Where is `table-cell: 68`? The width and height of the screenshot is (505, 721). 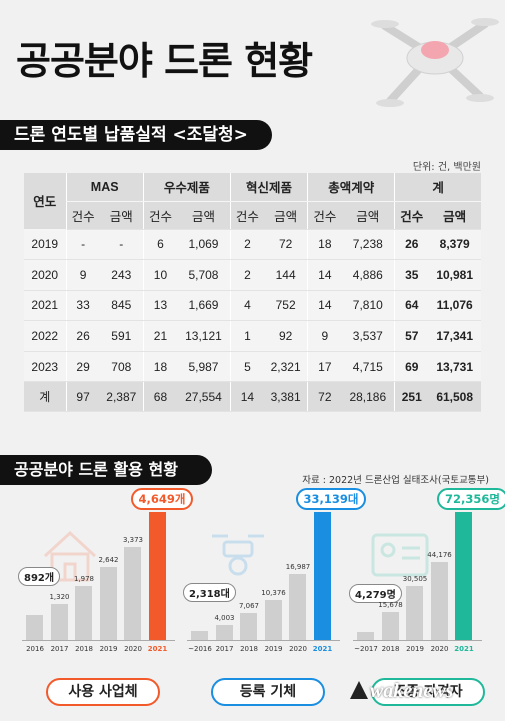
table-cell: 68 is located at coordinates (160, 397).